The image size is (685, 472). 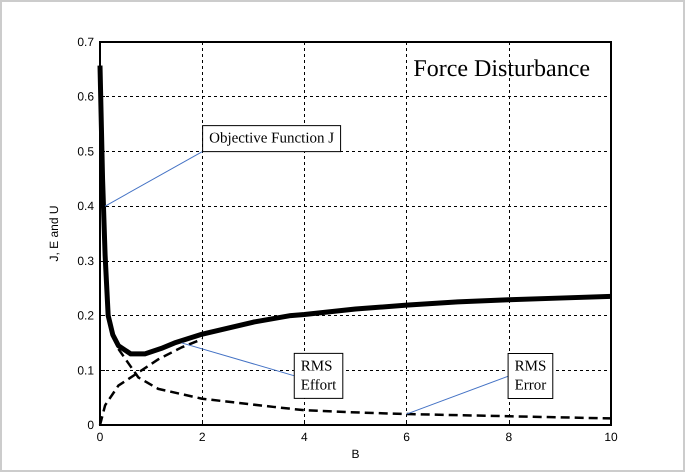 I want to click on x-tick-label: 6, so click(x=406, y=437).